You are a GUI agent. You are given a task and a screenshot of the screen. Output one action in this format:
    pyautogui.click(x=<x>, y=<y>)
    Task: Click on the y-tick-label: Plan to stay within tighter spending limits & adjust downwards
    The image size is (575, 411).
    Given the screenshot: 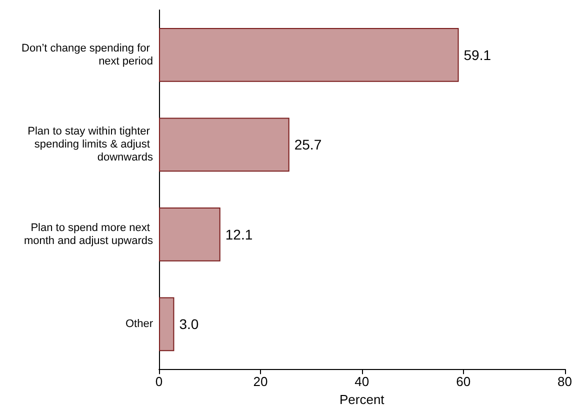 What is the action you would take?
    pyautogui.click(x=91, y=145)
    